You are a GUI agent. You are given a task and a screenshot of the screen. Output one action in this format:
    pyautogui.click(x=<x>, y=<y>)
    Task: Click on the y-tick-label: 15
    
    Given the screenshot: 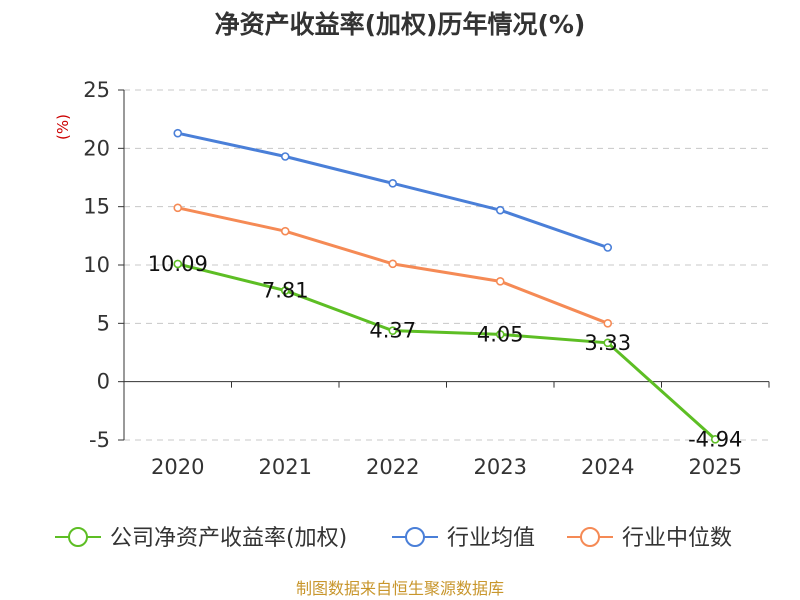 What is the action you would take?
    pyautogui.click(x=96, y=207)
    